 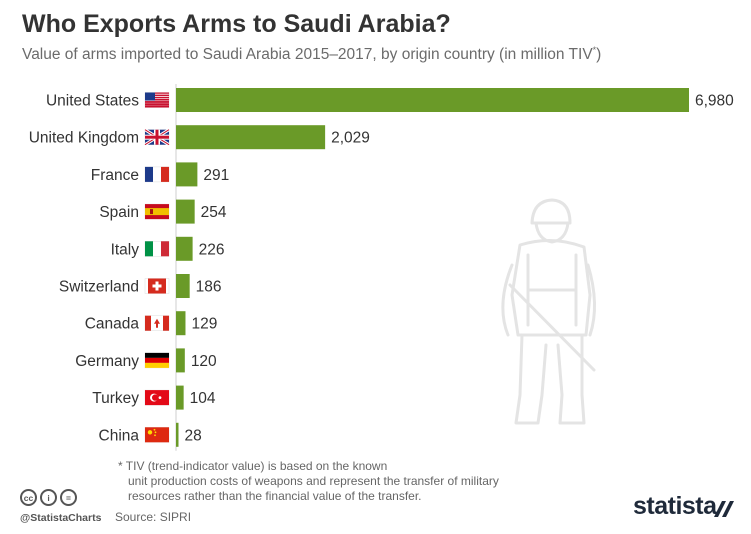 What do you see at coordinates (204, 324) in the screenshot?
I see `value-label: 129` at bounding box center [204, 324].